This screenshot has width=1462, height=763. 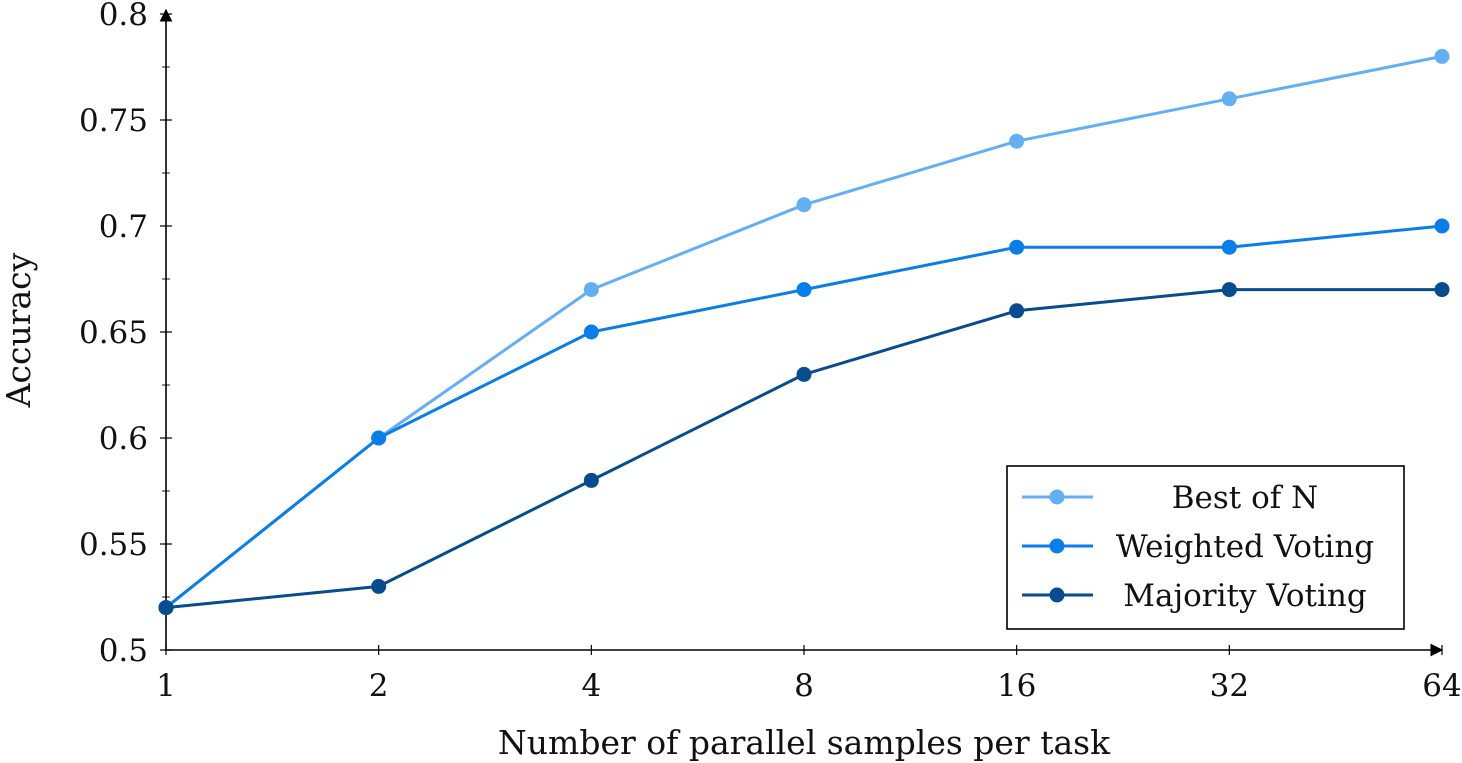 I want to click on legend-item: Majority Voting, so click(x=1194, y=596).